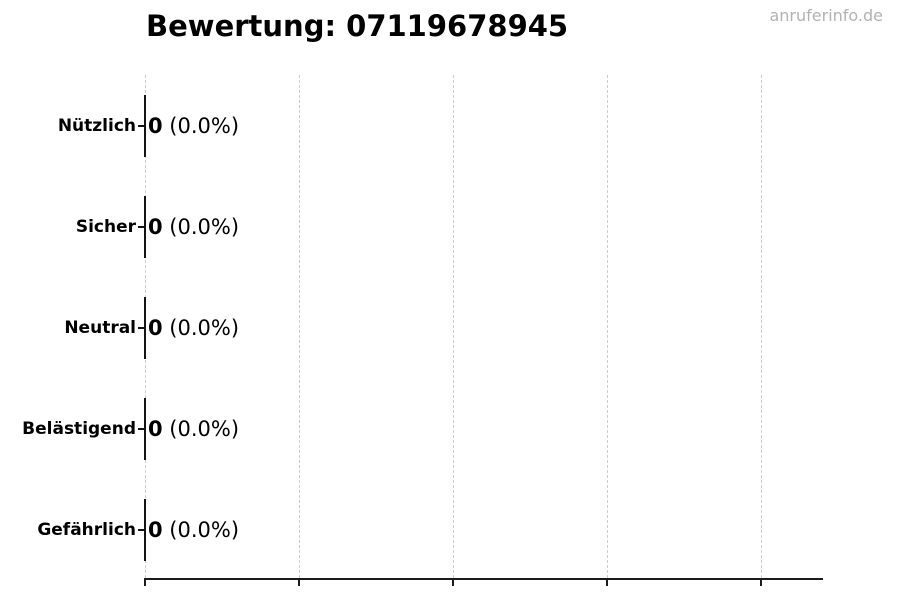 Image resolution: width=900 pixels, height=600 pixels. What do you see at coordinates (79, 429) in the screenshot?
I see `category-label: Belästigend` at bounding box center [79, 429].